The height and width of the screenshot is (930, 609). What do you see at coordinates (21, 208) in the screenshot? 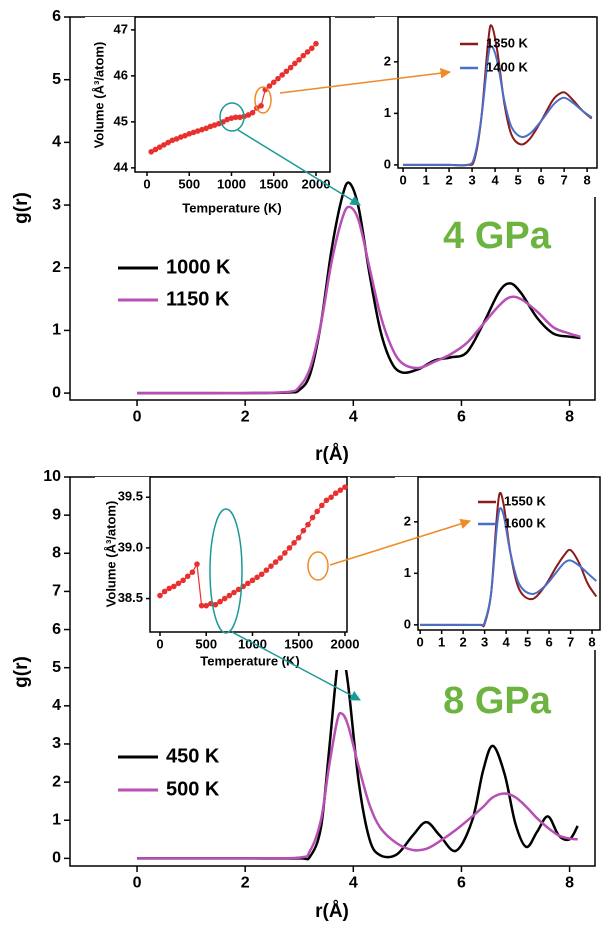
I see `y-axis-label: g(r)` at bounding box center [21, 208].